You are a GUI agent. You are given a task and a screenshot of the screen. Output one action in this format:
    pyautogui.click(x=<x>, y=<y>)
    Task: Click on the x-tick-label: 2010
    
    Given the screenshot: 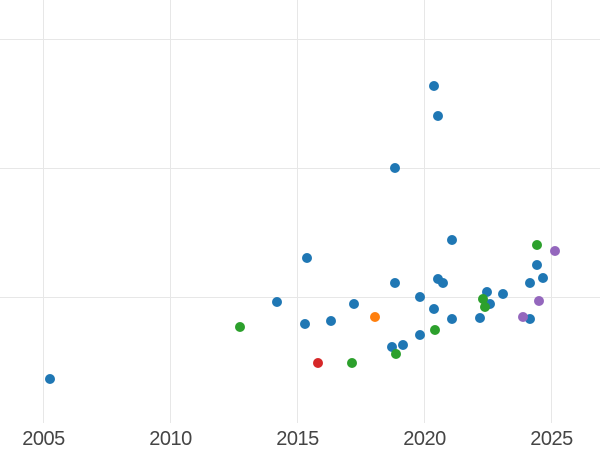 What is the action you would take?
    pyautogui.click(x=170, y=439)
    